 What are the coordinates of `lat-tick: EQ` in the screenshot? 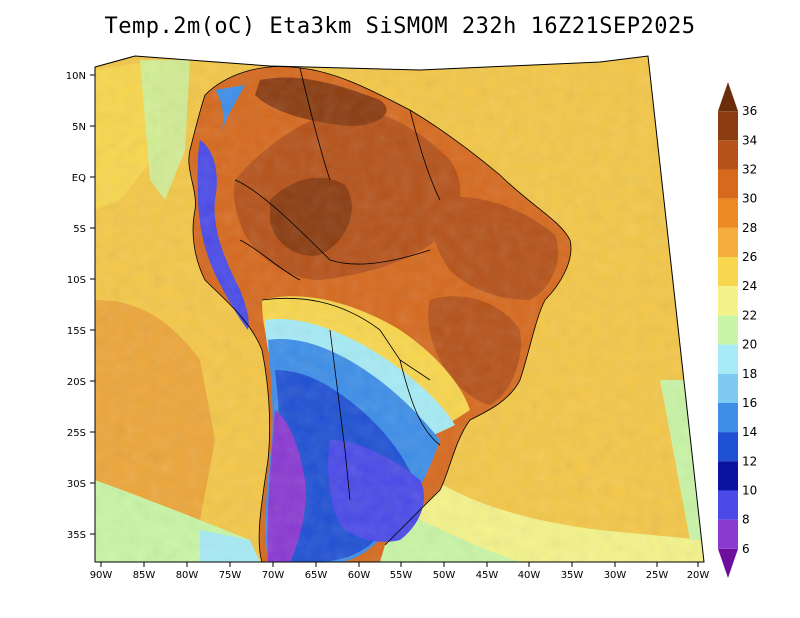 It's located at (83, 178).